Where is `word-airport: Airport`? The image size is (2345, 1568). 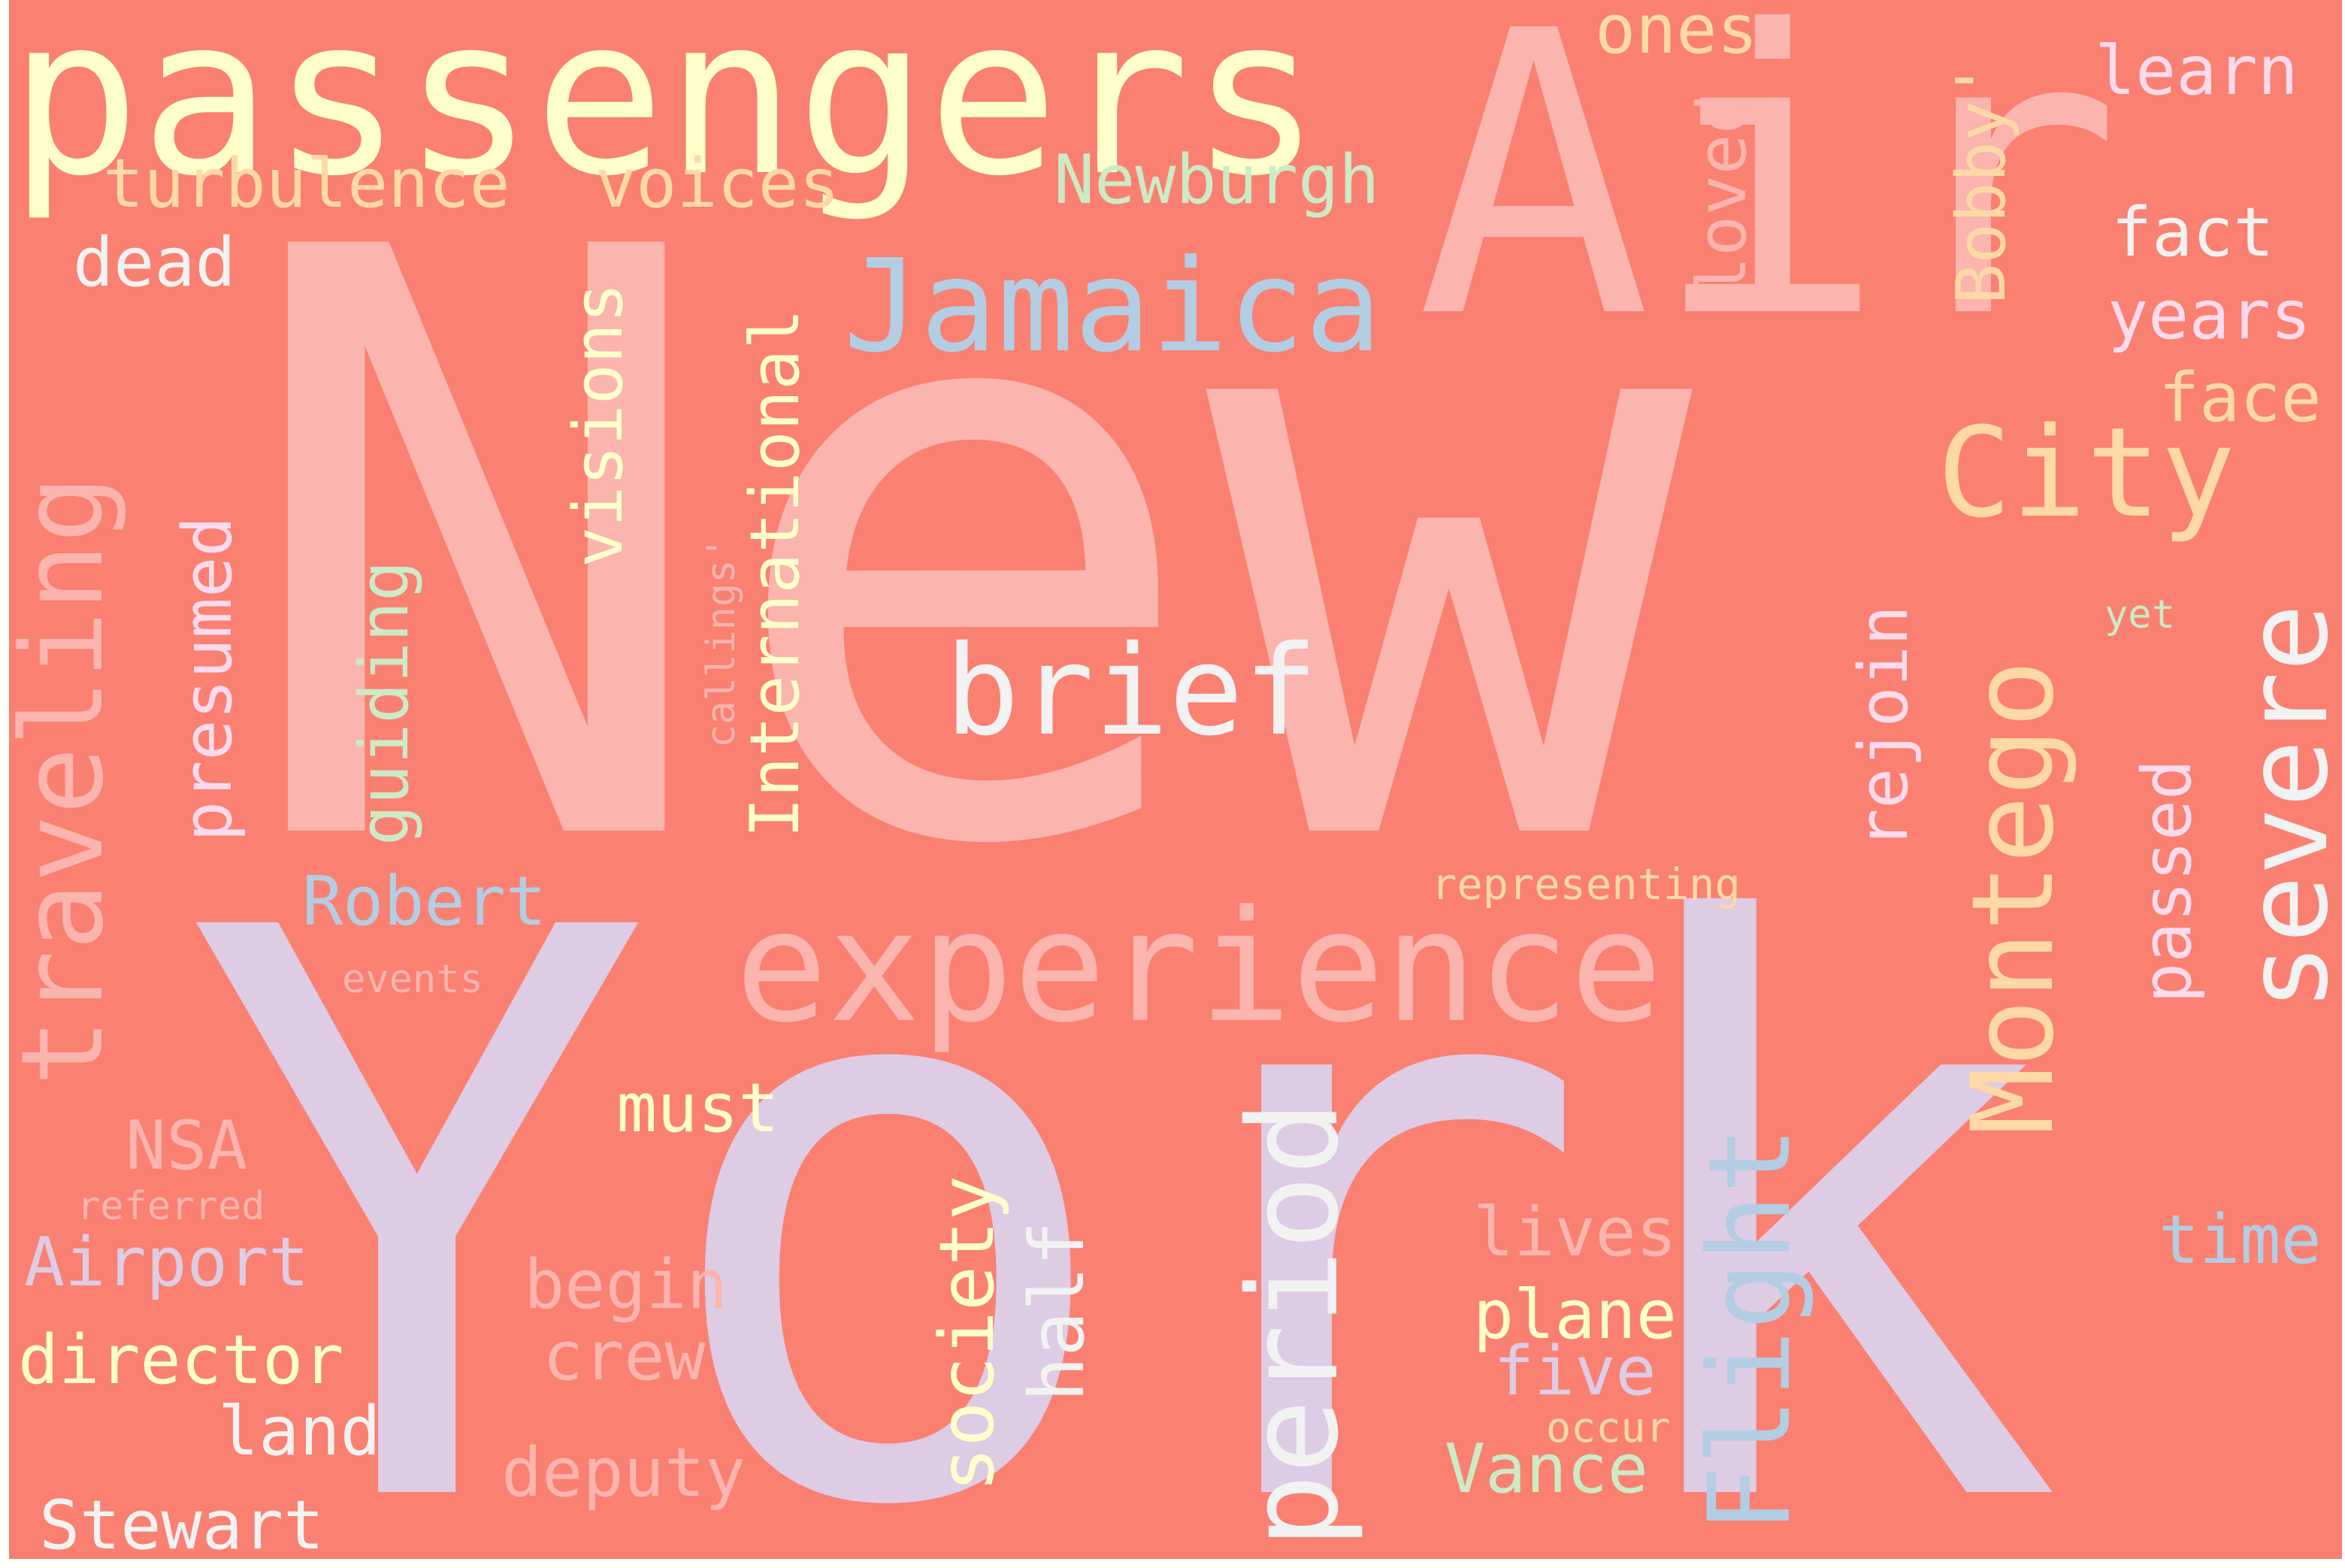
word-airport: Airport is located at coordinates (167, 1262).